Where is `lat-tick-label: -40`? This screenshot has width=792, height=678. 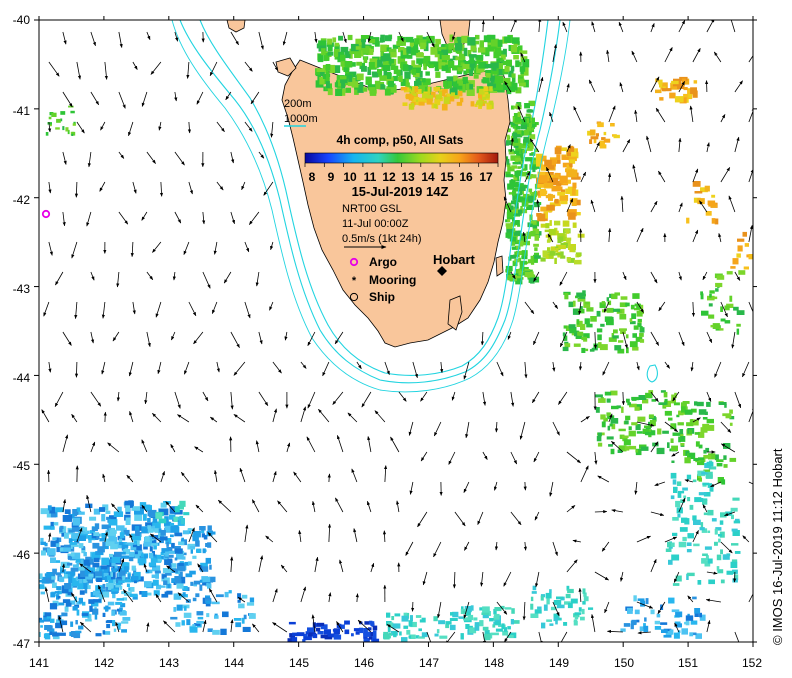 lat-tick-label: -40 is located at coordinates (22, 20).